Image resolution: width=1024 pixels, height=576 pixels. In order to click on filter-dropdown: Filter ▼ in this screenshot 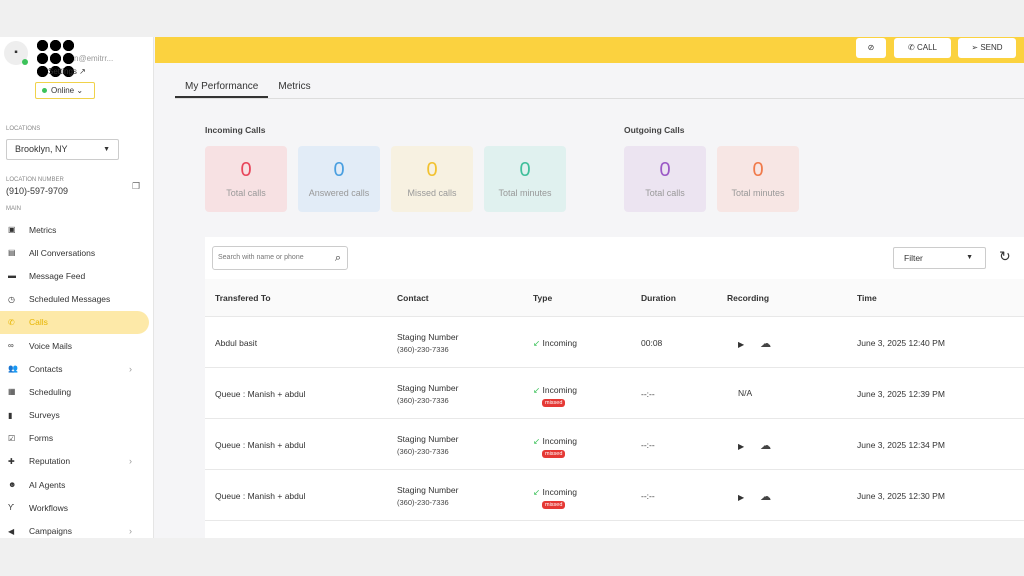, I will do `click(939, 258)`.